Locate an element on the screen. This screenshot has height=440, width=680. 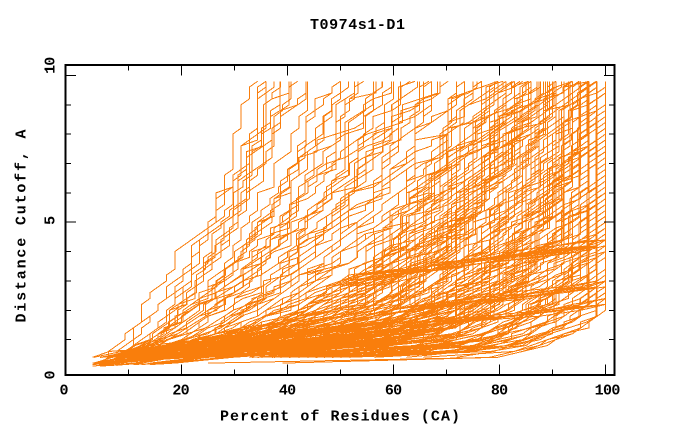
svg-text: T0974s1-D1 is located at coordinates (357, 25).